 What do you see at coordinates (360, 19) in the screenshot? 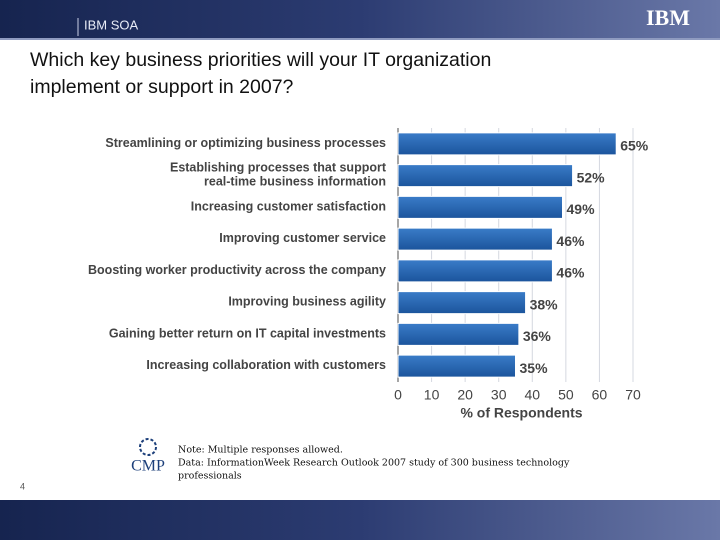
I see `header-bar` at bounding box center [360, 19].